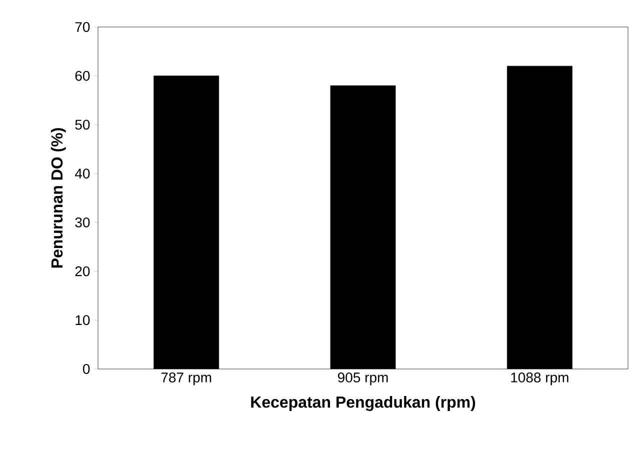  I want to click on y-tick-label: 0, so click(86, 369).